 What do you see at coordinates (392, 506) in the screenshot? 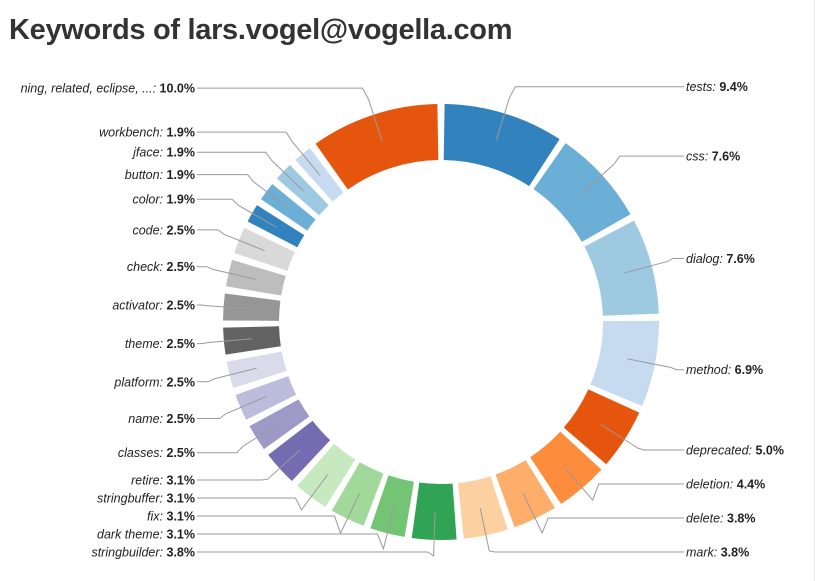
I see `slice-dark-theme` at bounding box center [392, 506].